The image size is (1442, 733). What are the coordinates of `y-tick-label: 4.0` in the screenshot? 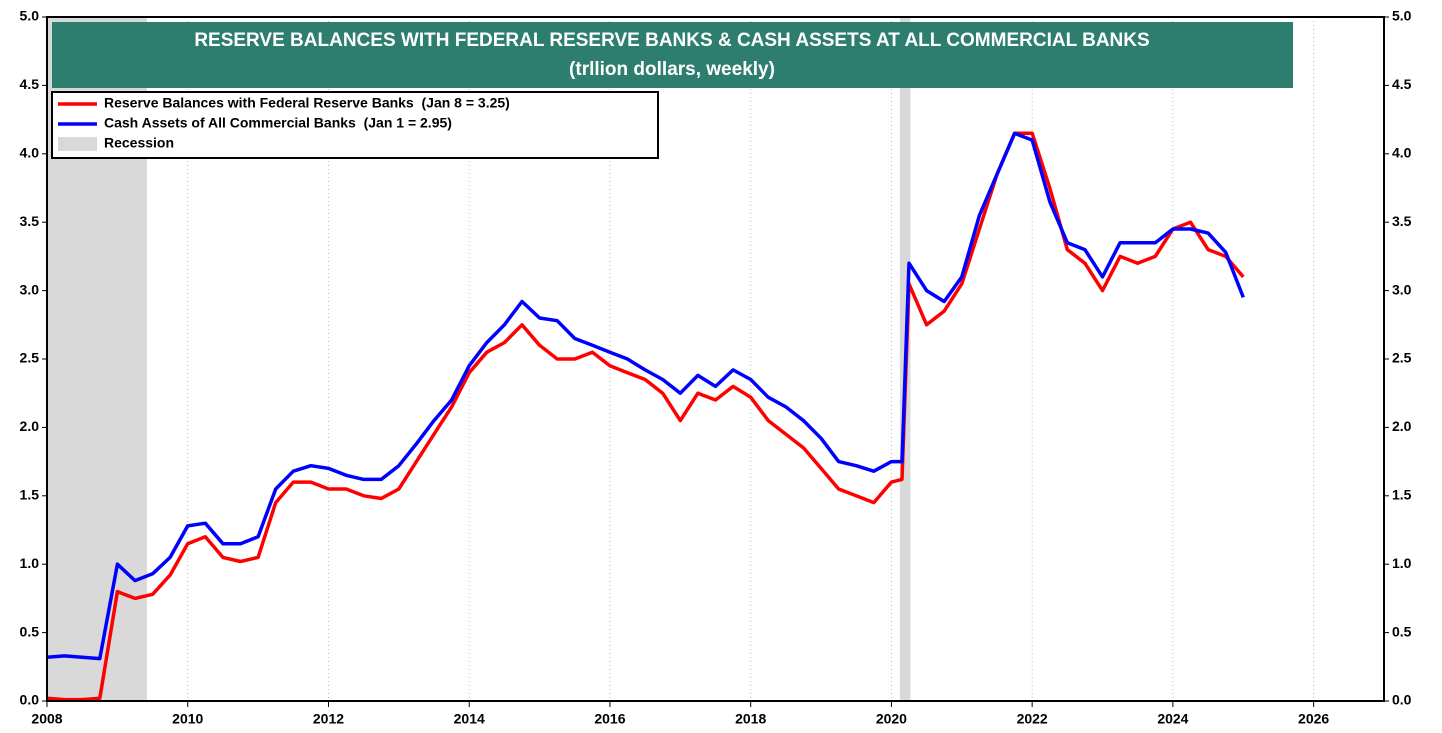 It's located at (30, 153).